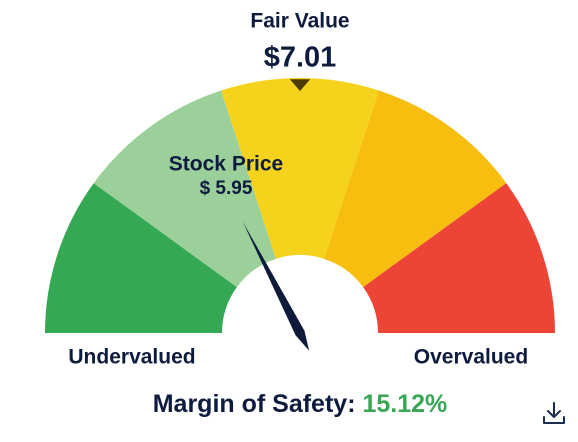  I want to click on margin-value: 15.12%, so click(404, 404).